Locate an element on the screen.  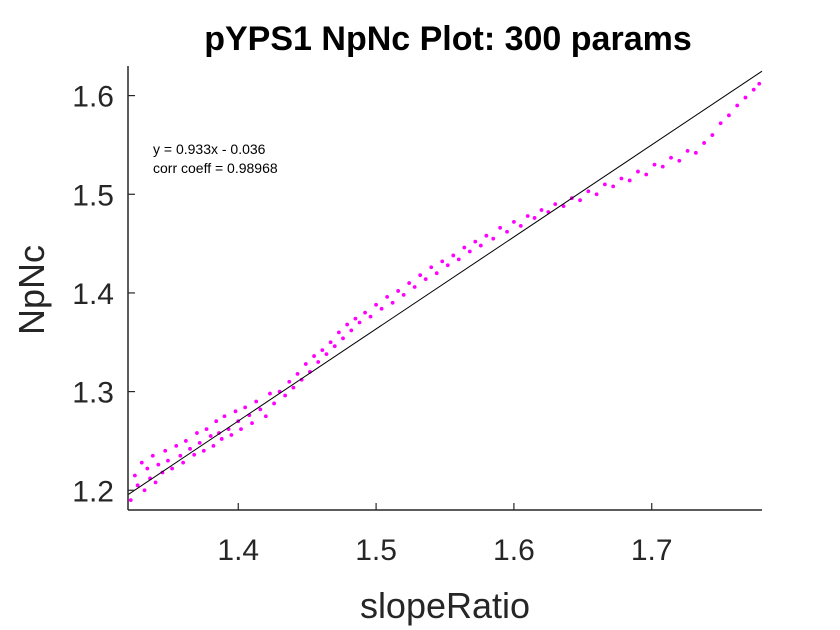
x-tick-label: 1.4 is located at coordinates (238, 550).